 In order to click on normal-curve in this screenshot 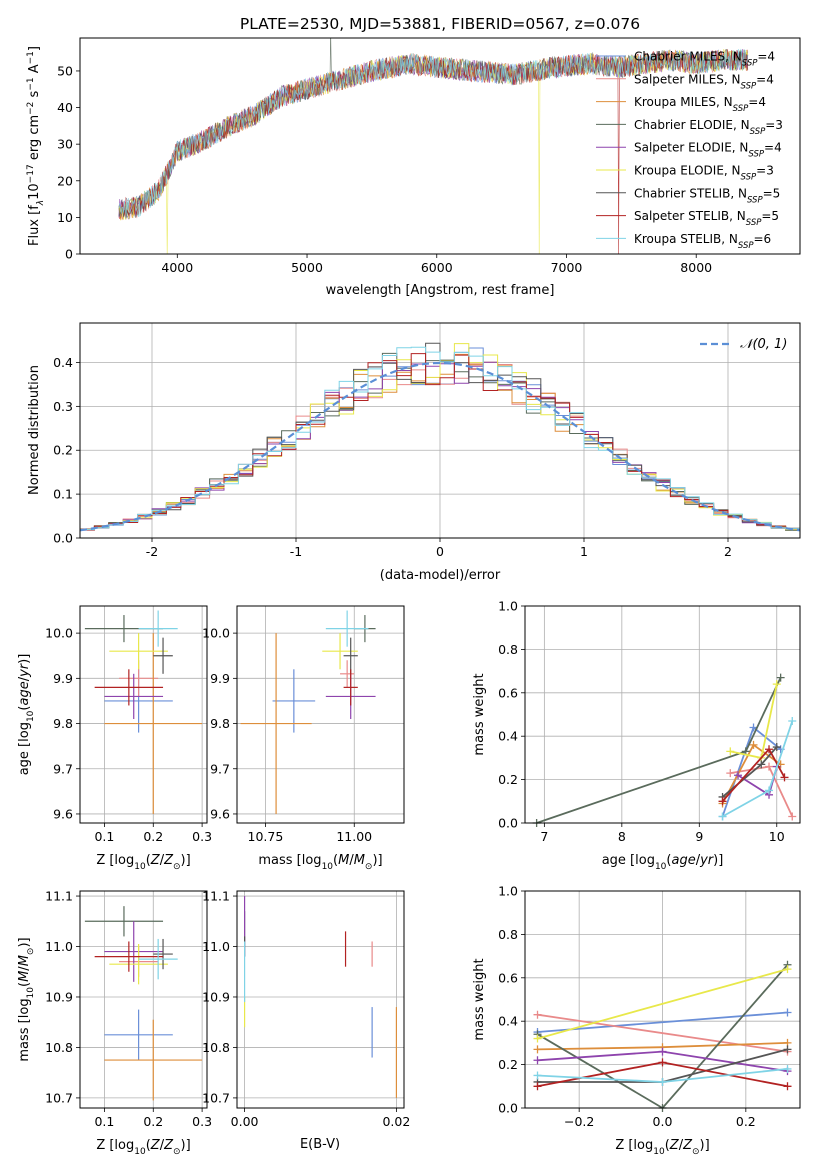, I will do `click(440, 446)`.